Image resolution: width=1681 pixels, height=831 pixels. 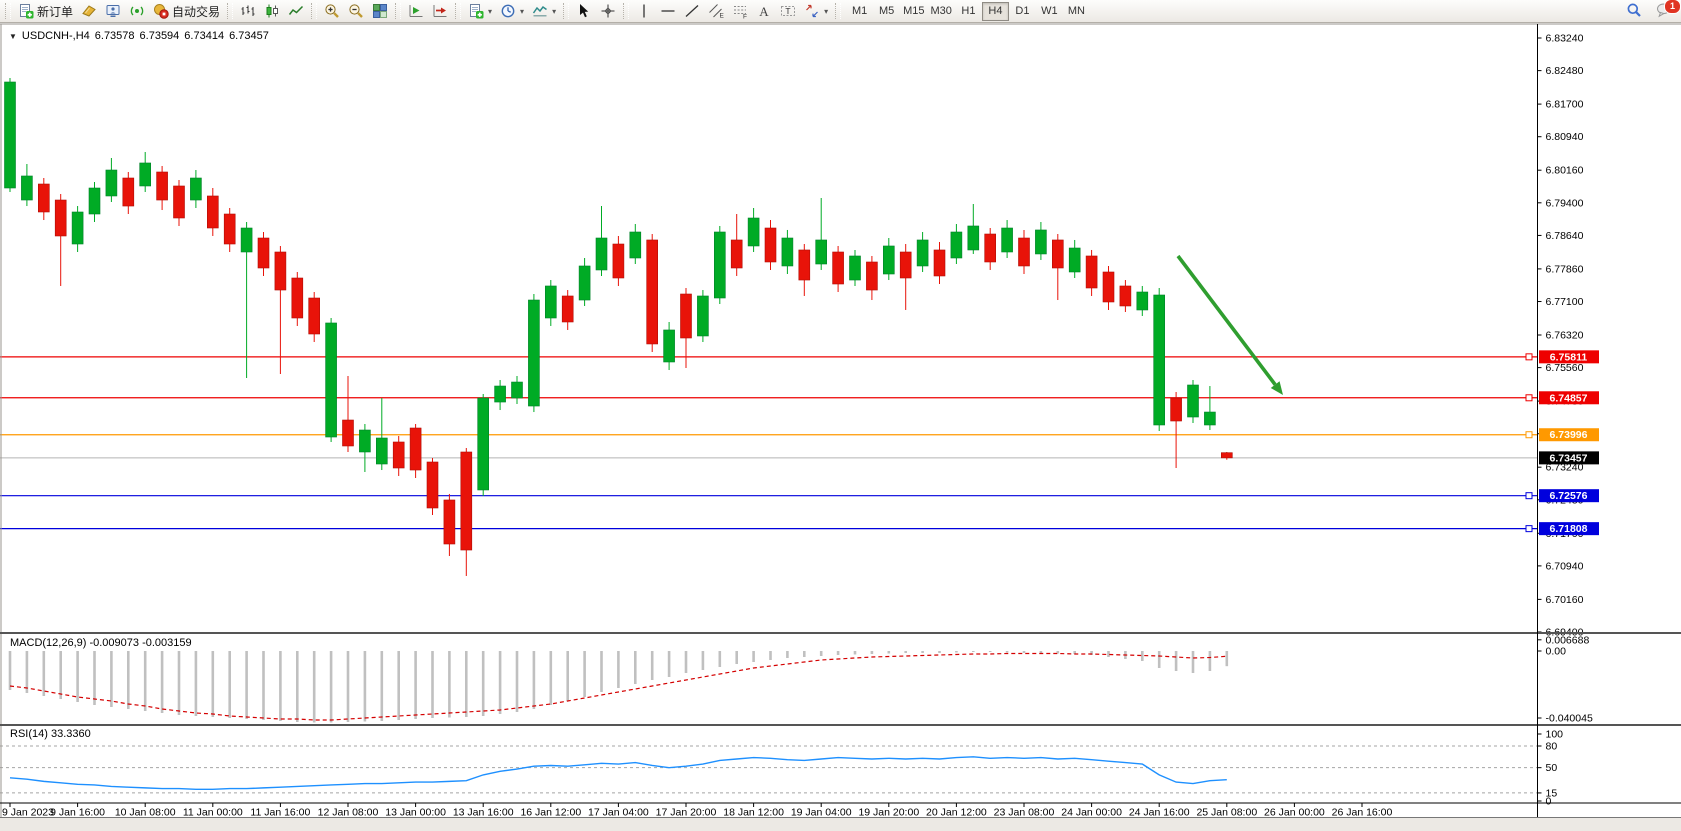 I want to click on timeframe-m15-button: M15, so click(x=913, y=11).